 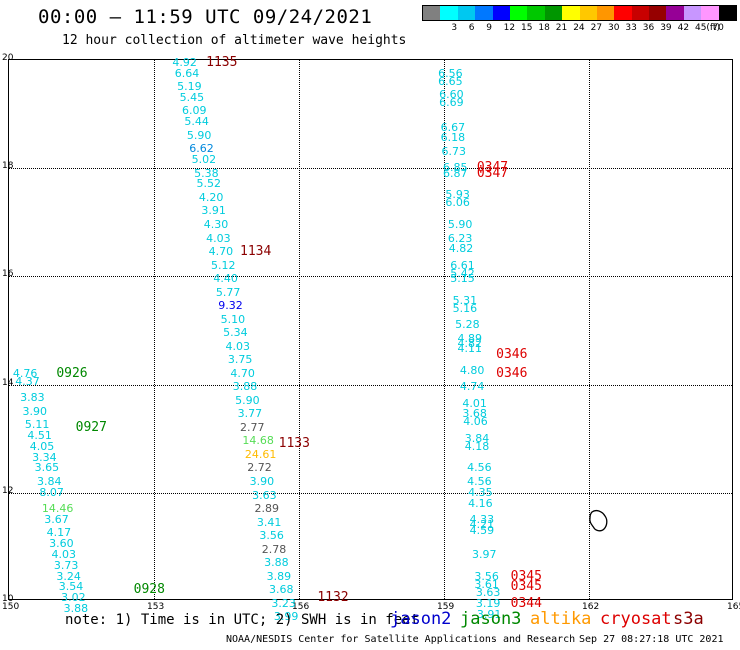 What do you see at coordinates (718, 28) in the screenshot?
I see `legend-label: 70` at bounding box center [718, 28].